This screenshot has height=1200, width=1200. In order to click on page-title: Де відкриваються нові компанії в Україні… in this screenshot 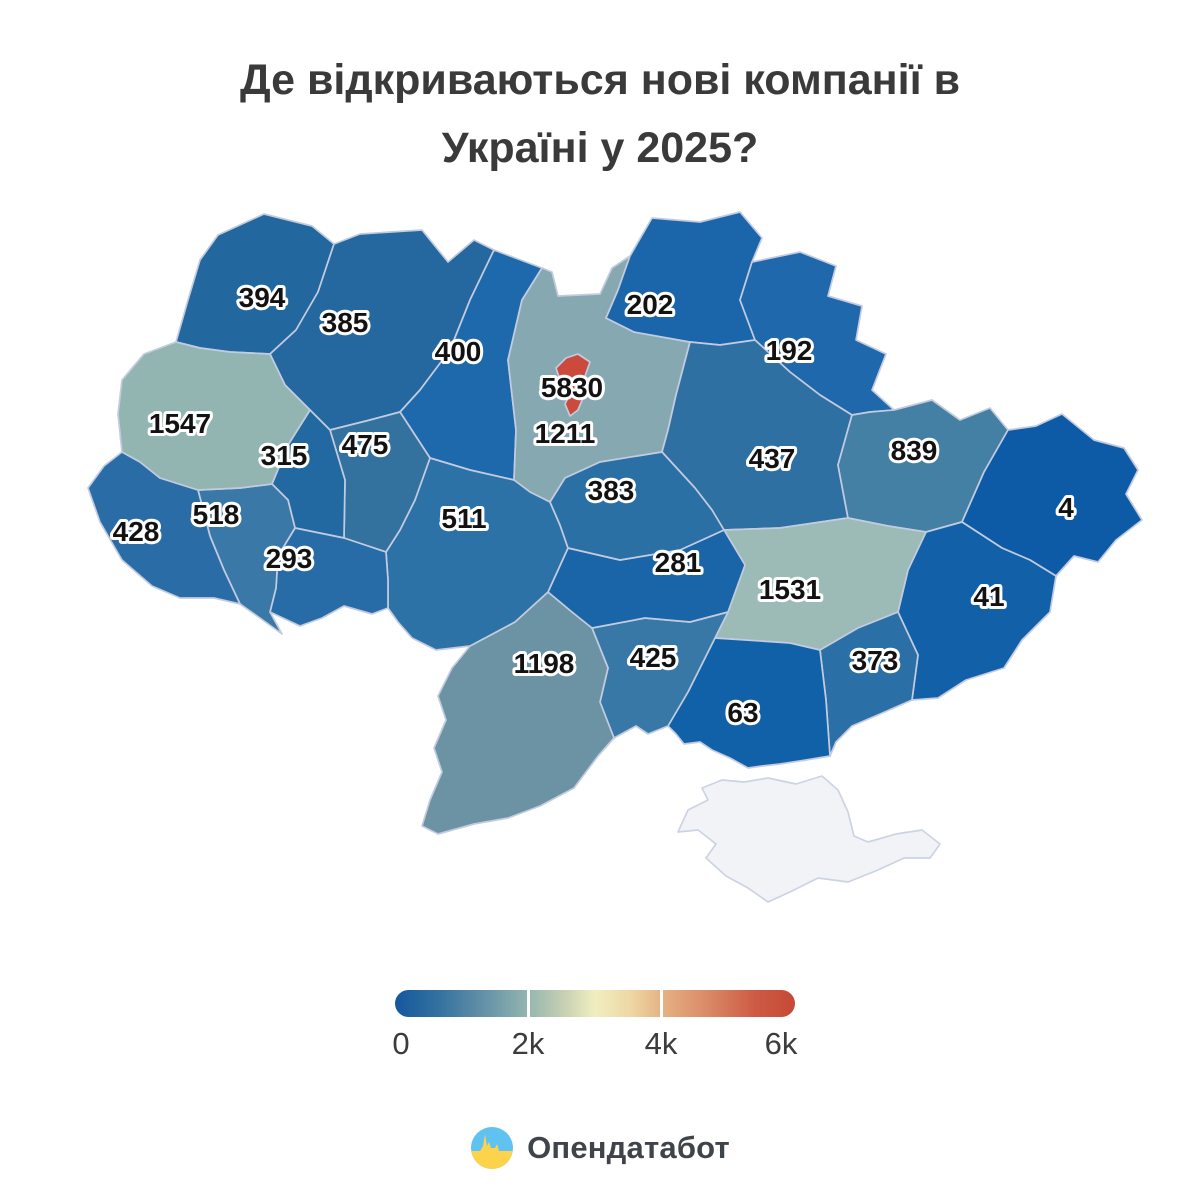, I will do `click(600, 114)`.